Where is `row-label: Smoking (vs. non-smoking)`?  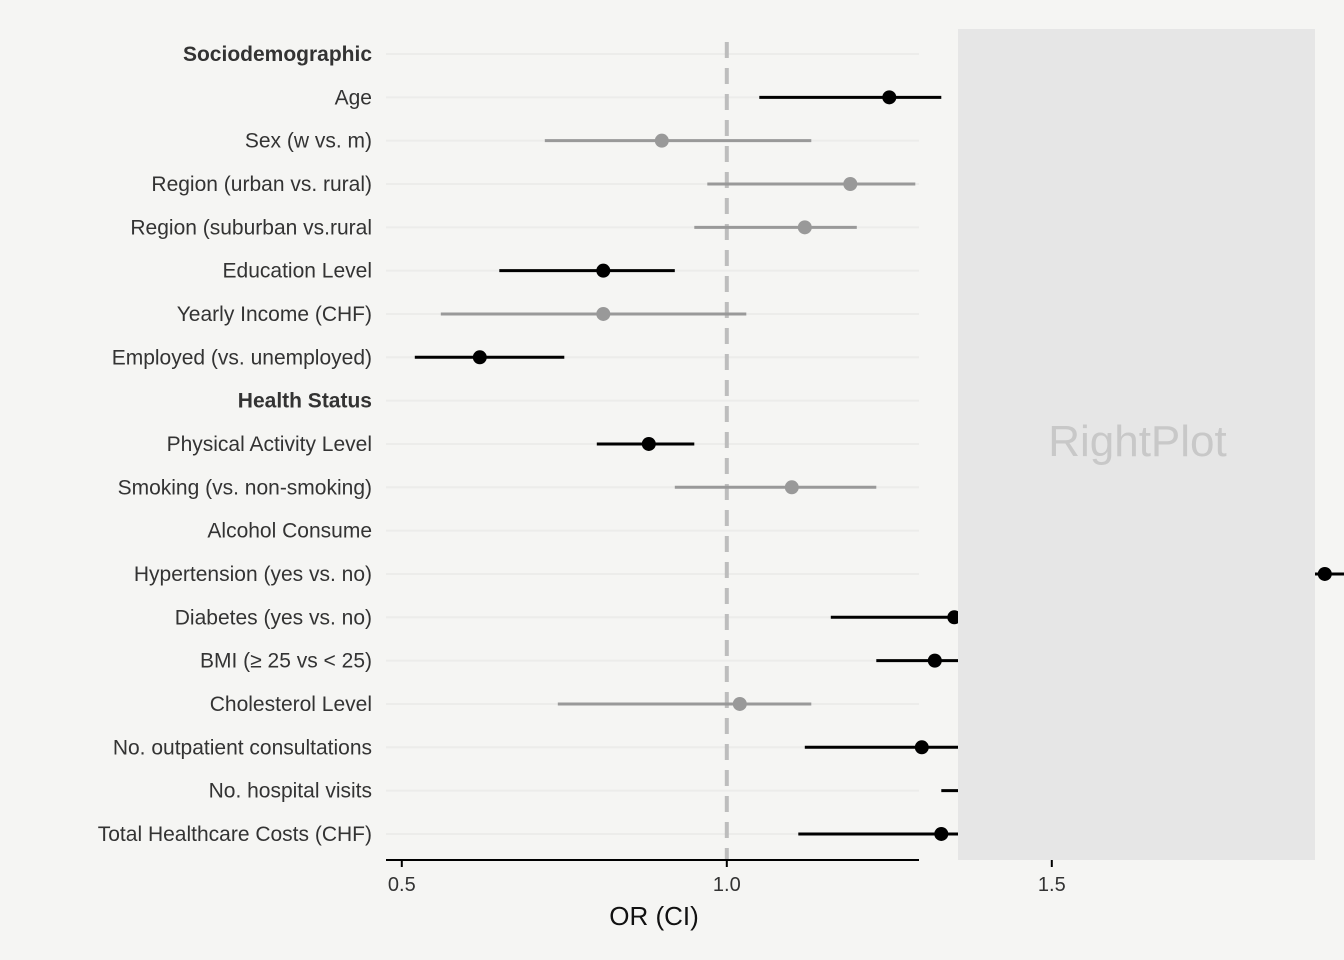
row-label: Smoking (vs. non-smoking) is located at coordinates (245, 487).